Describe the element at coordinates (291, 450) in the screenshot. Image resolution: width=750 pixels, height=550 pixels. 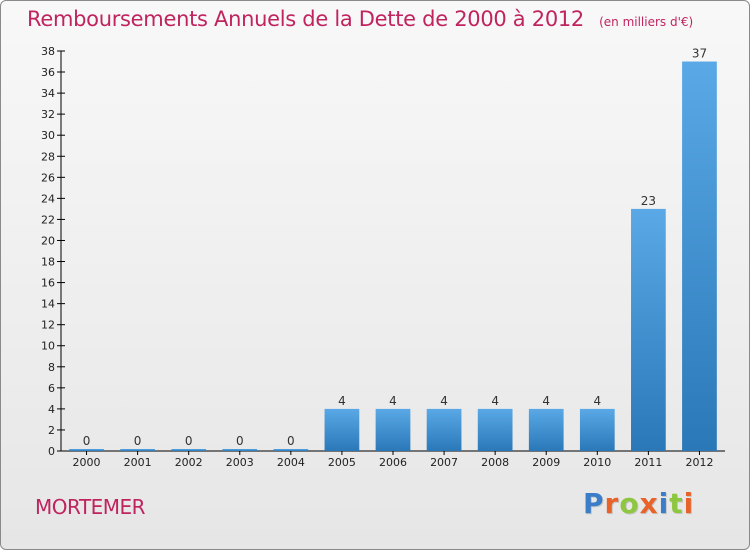
I see `bar-2004` at that location.